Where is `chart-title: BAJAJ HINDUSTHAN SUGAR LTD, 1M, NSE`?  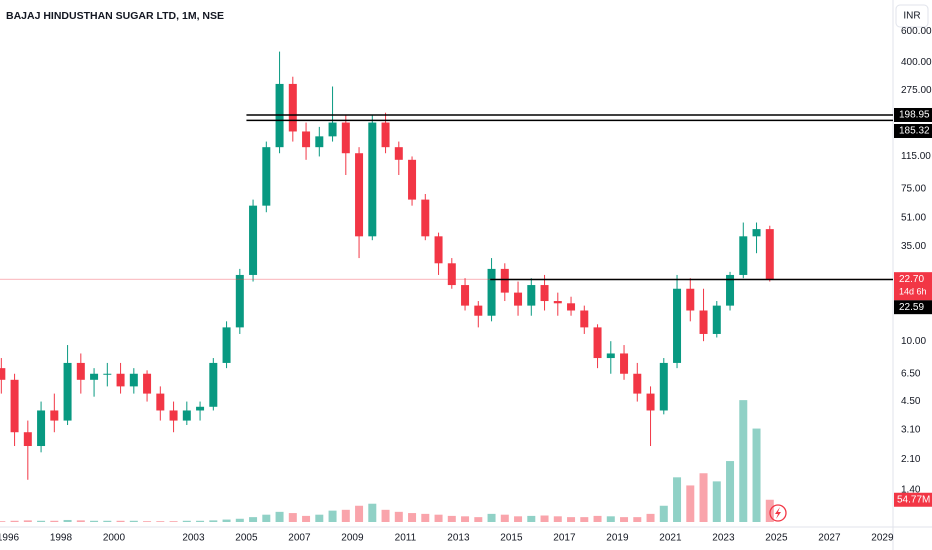 chart-title: BAJAJ HINDUSTHAN SUGAR LTD, 1M, NSE is located at coordinates (115, 16).